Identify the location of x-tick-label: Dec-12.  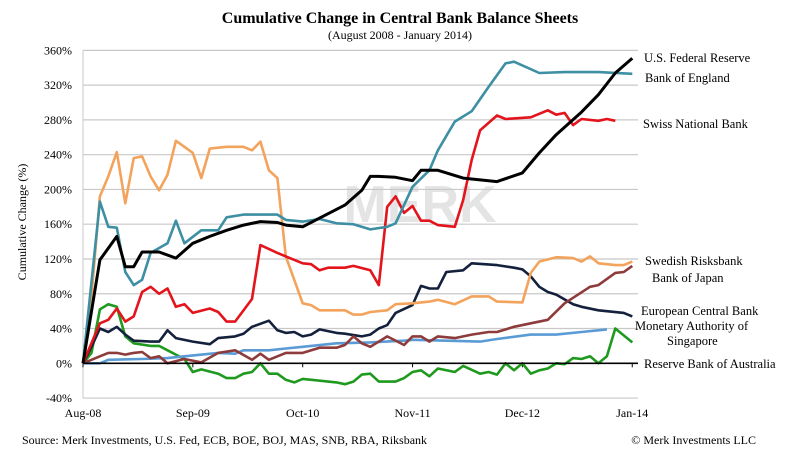
(522, 413).